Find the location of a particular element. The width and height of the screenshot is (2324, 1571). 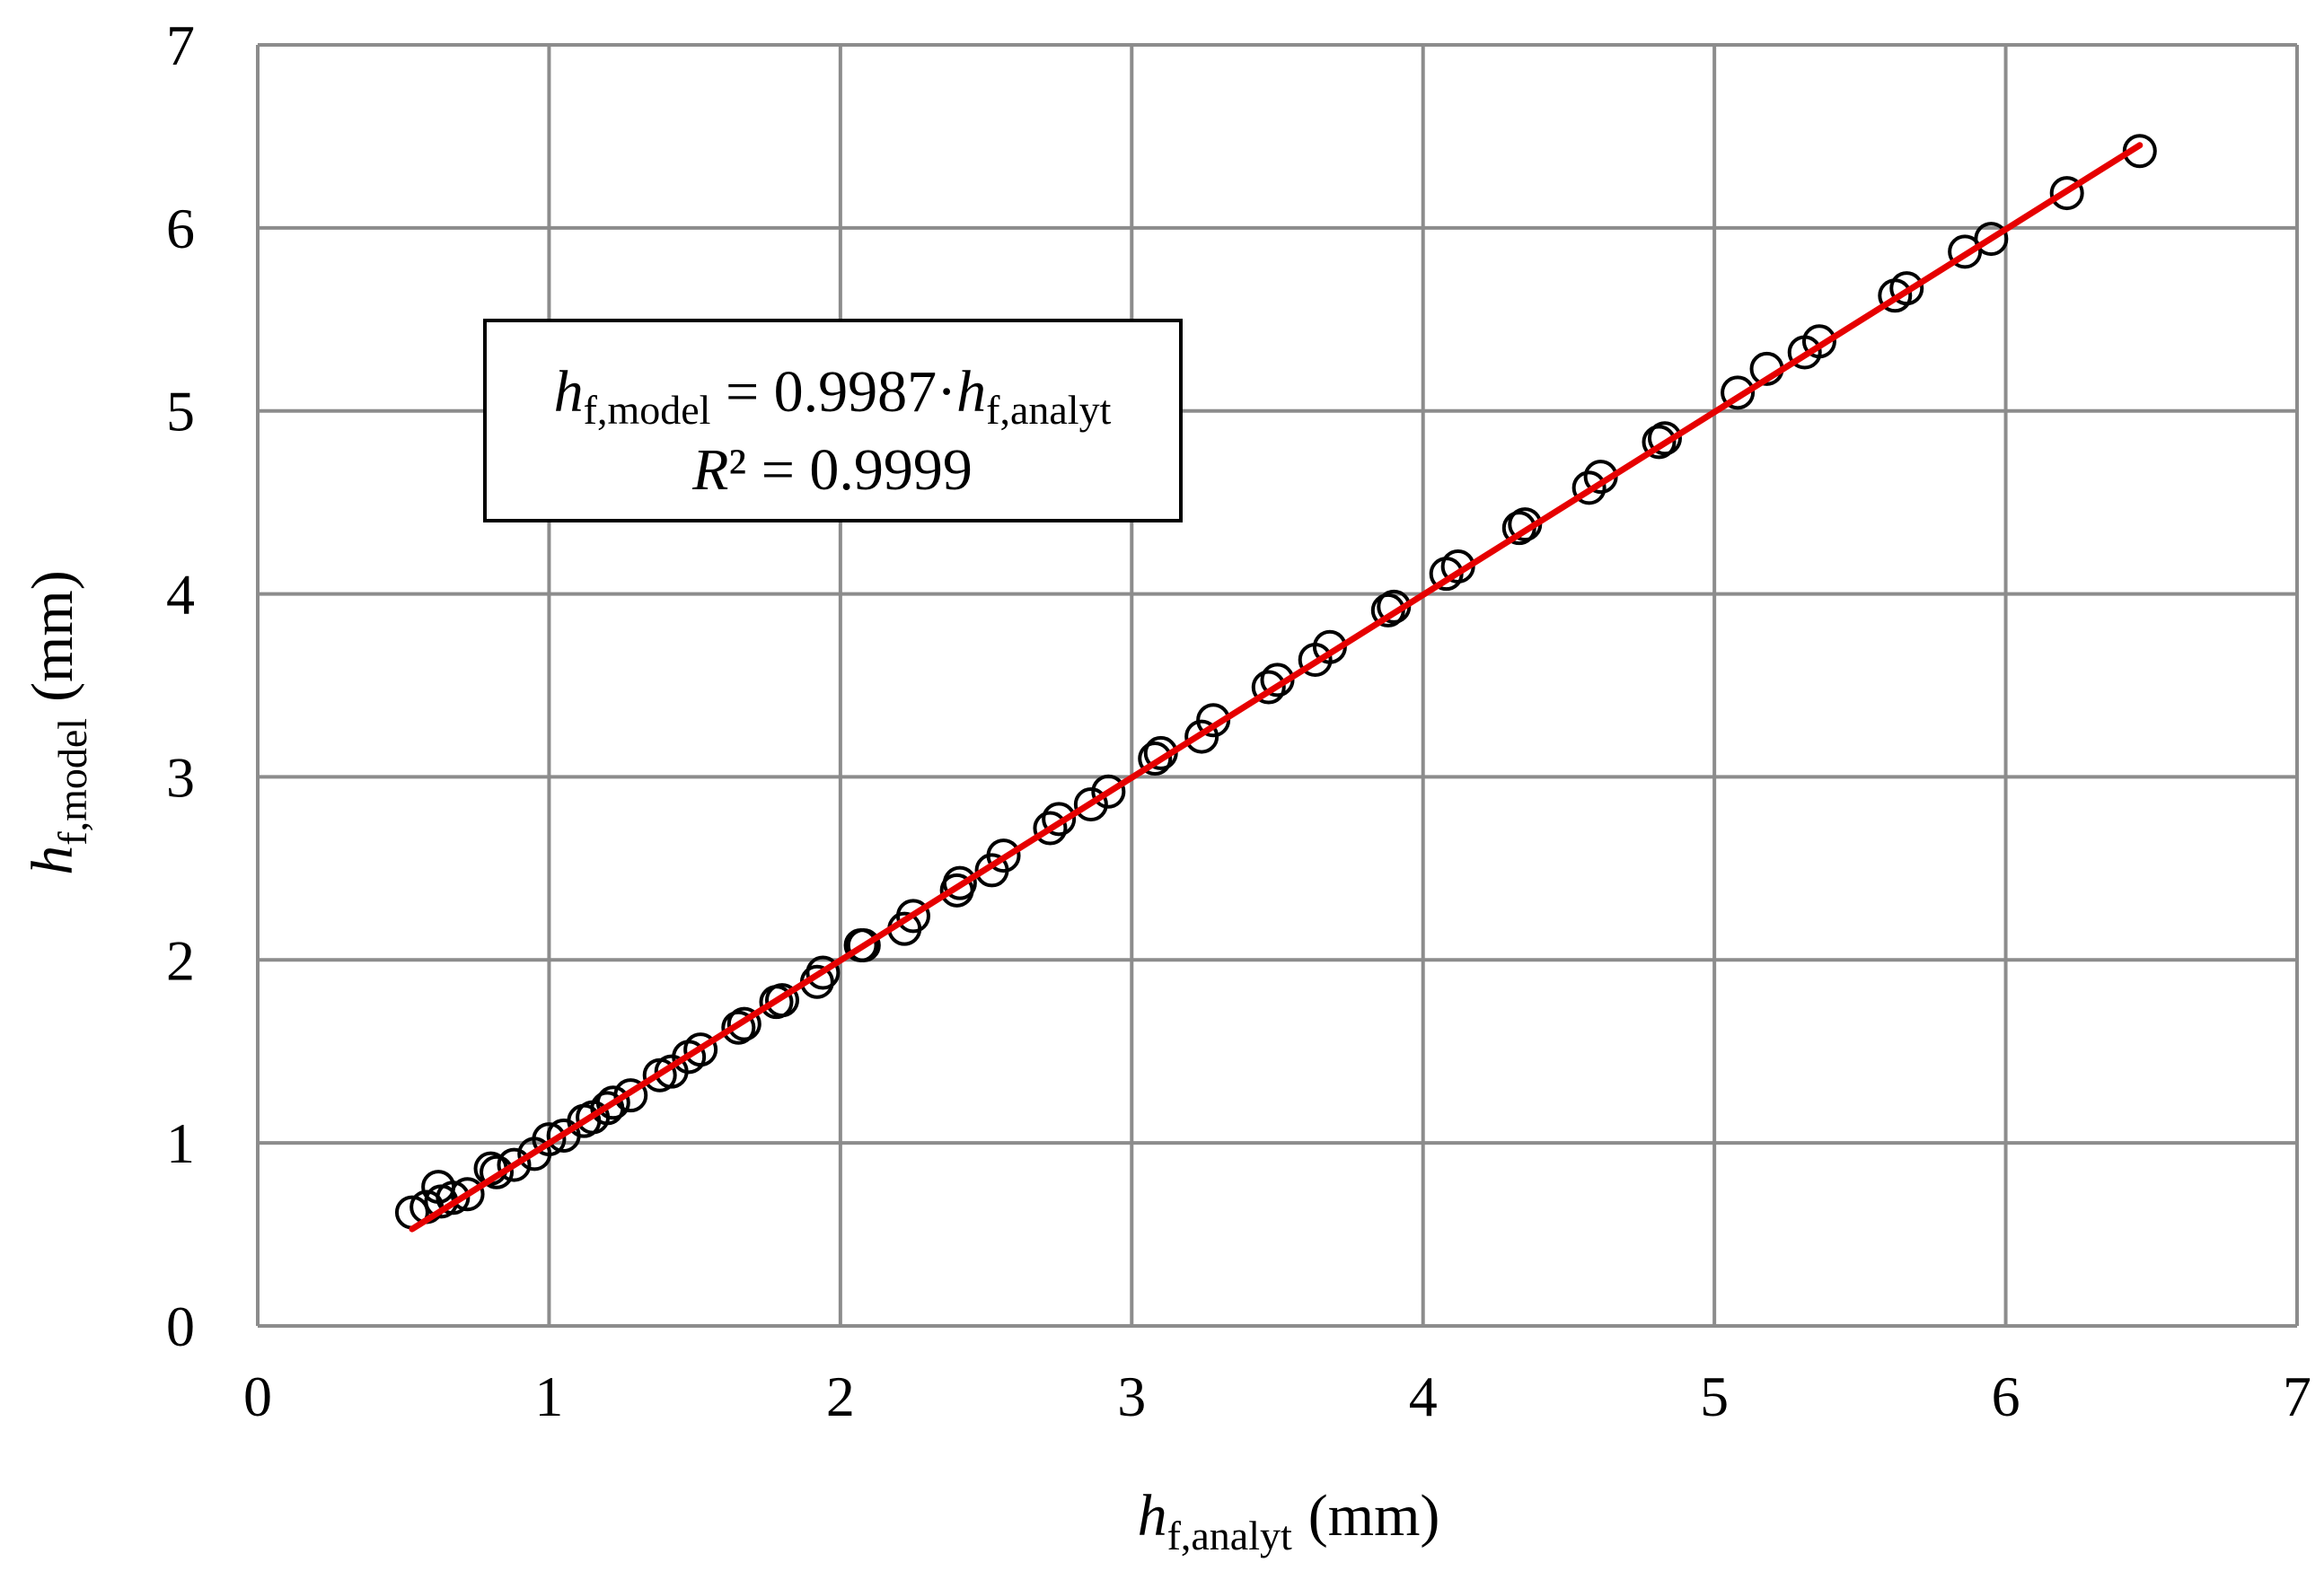

y-title-subscript: f,model is located at coordinates (72, 782).